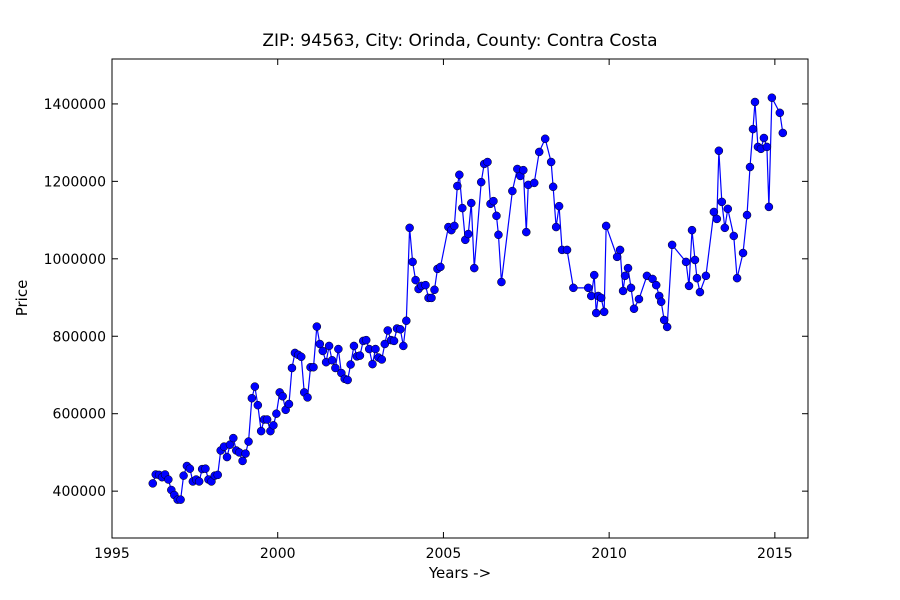 The height and width of the screenshot is (600, 900). What do you see at coordinates (75, 105) in the screenshot?
I see `y-tick-label: 1400000` at bounding box center [75, 105].